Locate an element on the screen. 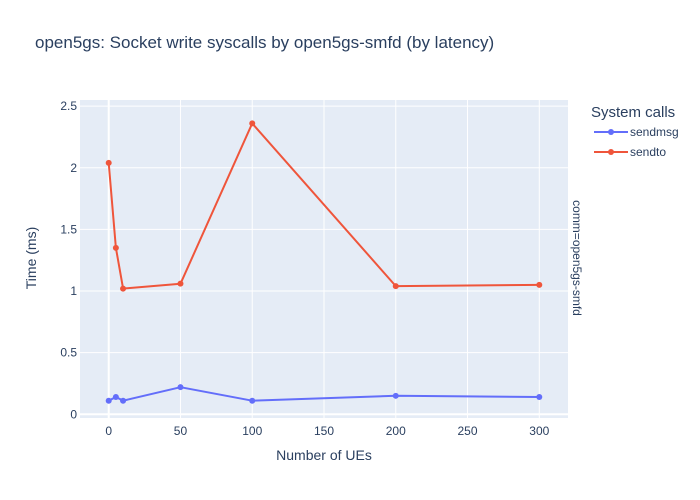 The height and width of the screenshot is (500, 700). legend-item-sendmsg: sendmsg is located at coordinates (636, 132).